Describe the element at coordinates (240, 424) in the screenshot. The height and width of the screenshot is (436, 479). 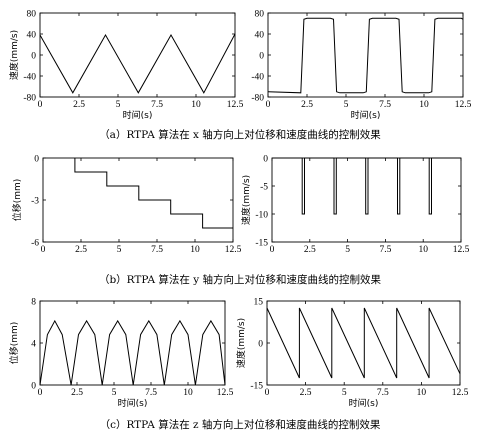
I see `caption-c: （c）RTPA 算法在 z 轴方向上对位移和速度曲线的控制效果` at that location.